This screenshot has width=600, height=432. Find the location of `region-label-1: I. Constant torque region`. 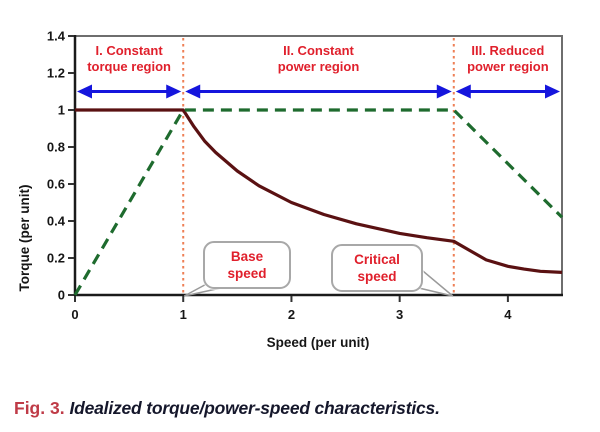

region-label-1: I. Constant torque region is located at coordinates (129, 58).